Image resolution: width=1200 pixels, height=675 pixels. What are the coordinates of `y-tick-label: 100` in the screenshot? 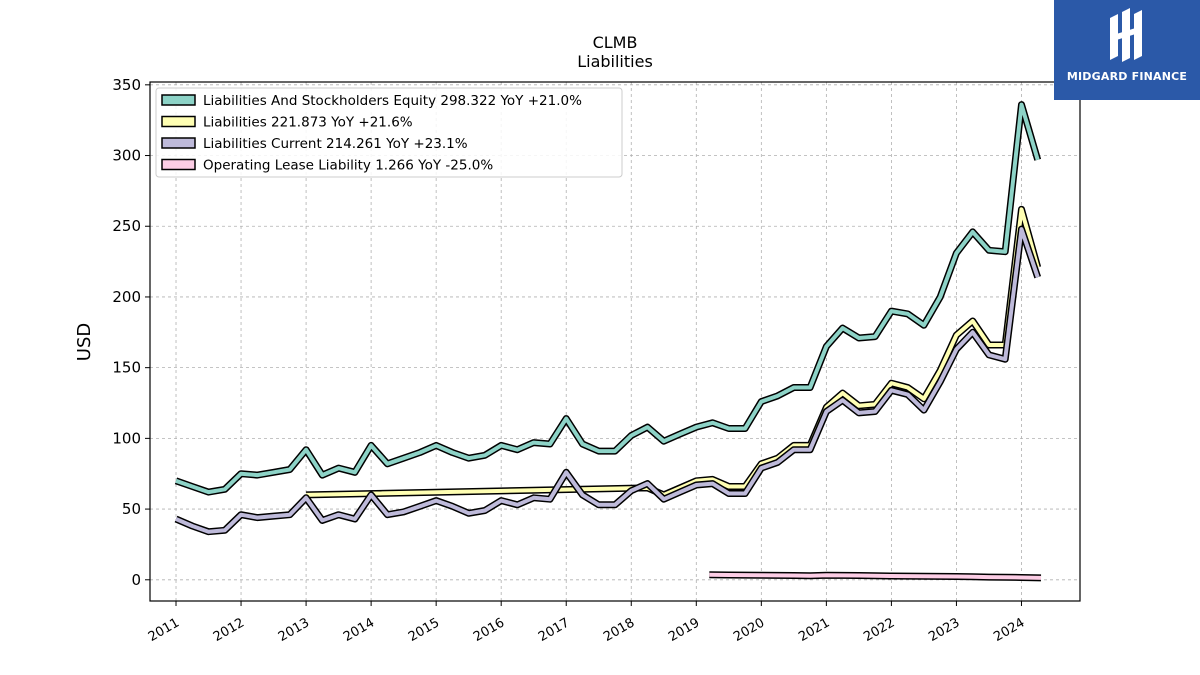 It's located at (126, 438).